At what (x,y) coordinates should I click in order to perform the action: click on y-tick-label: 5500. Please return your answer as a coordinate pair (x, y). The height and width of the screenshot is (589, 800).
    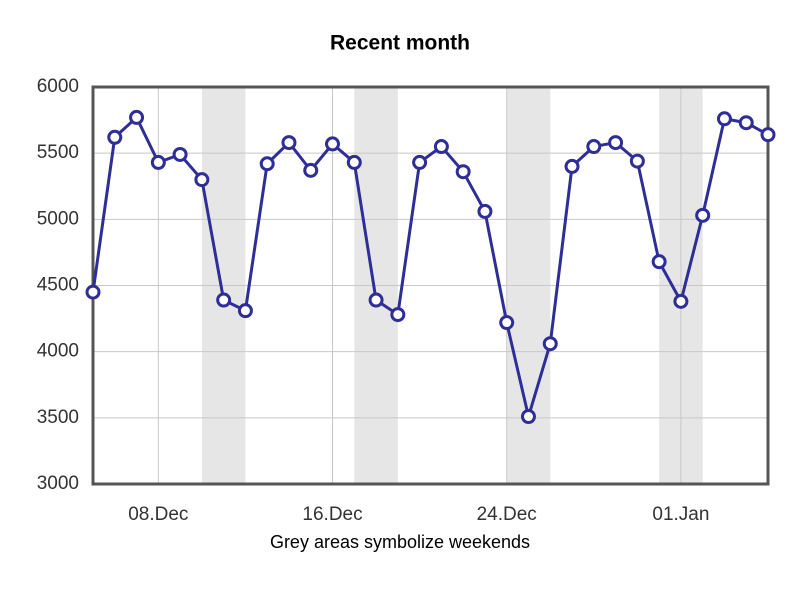
    Looking at the image, I should click on (58, 152).